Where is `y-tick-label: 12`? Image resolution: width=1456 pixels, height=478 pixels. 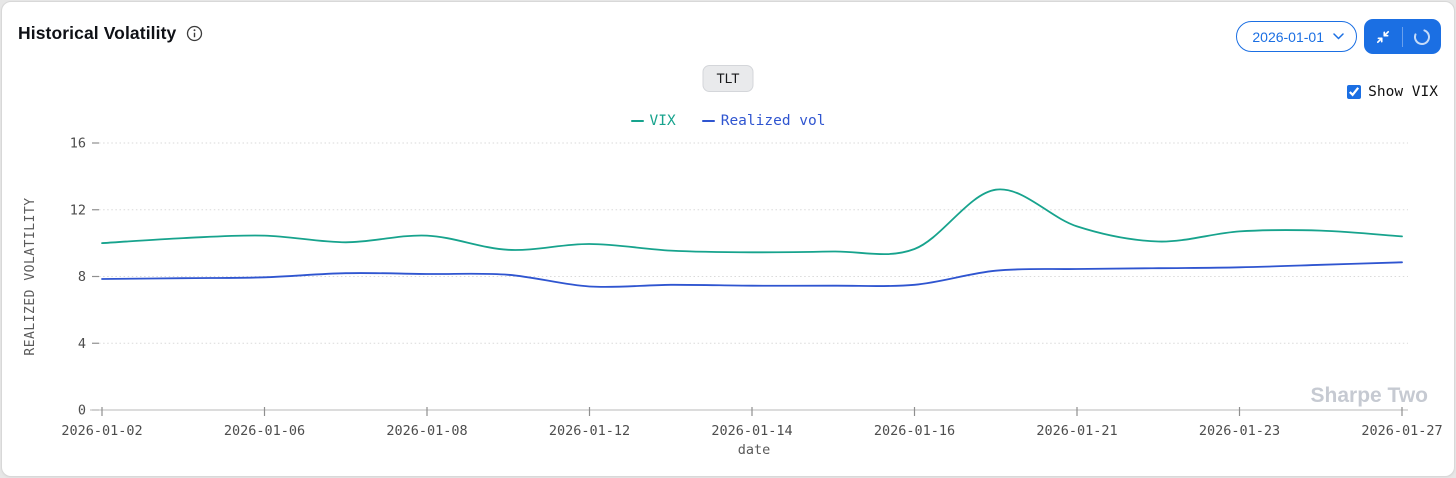
y-tick-label: 12 is located at coordinates (78, 210).